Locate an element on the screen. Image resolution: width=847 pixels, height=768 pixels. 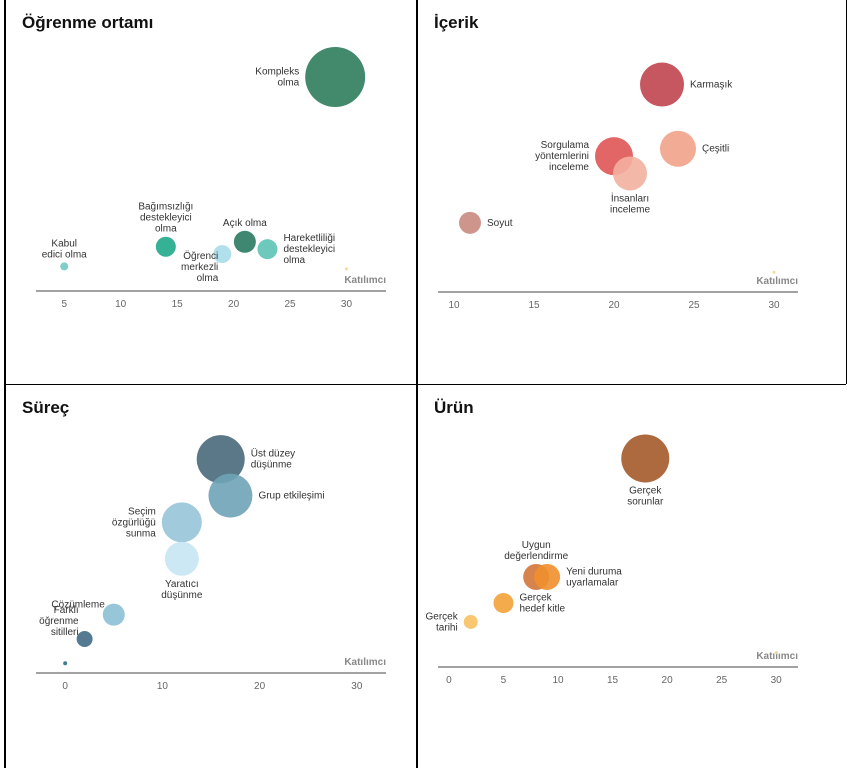
data-label: Uygun değerlendirme is located at coordinates (536, 551).